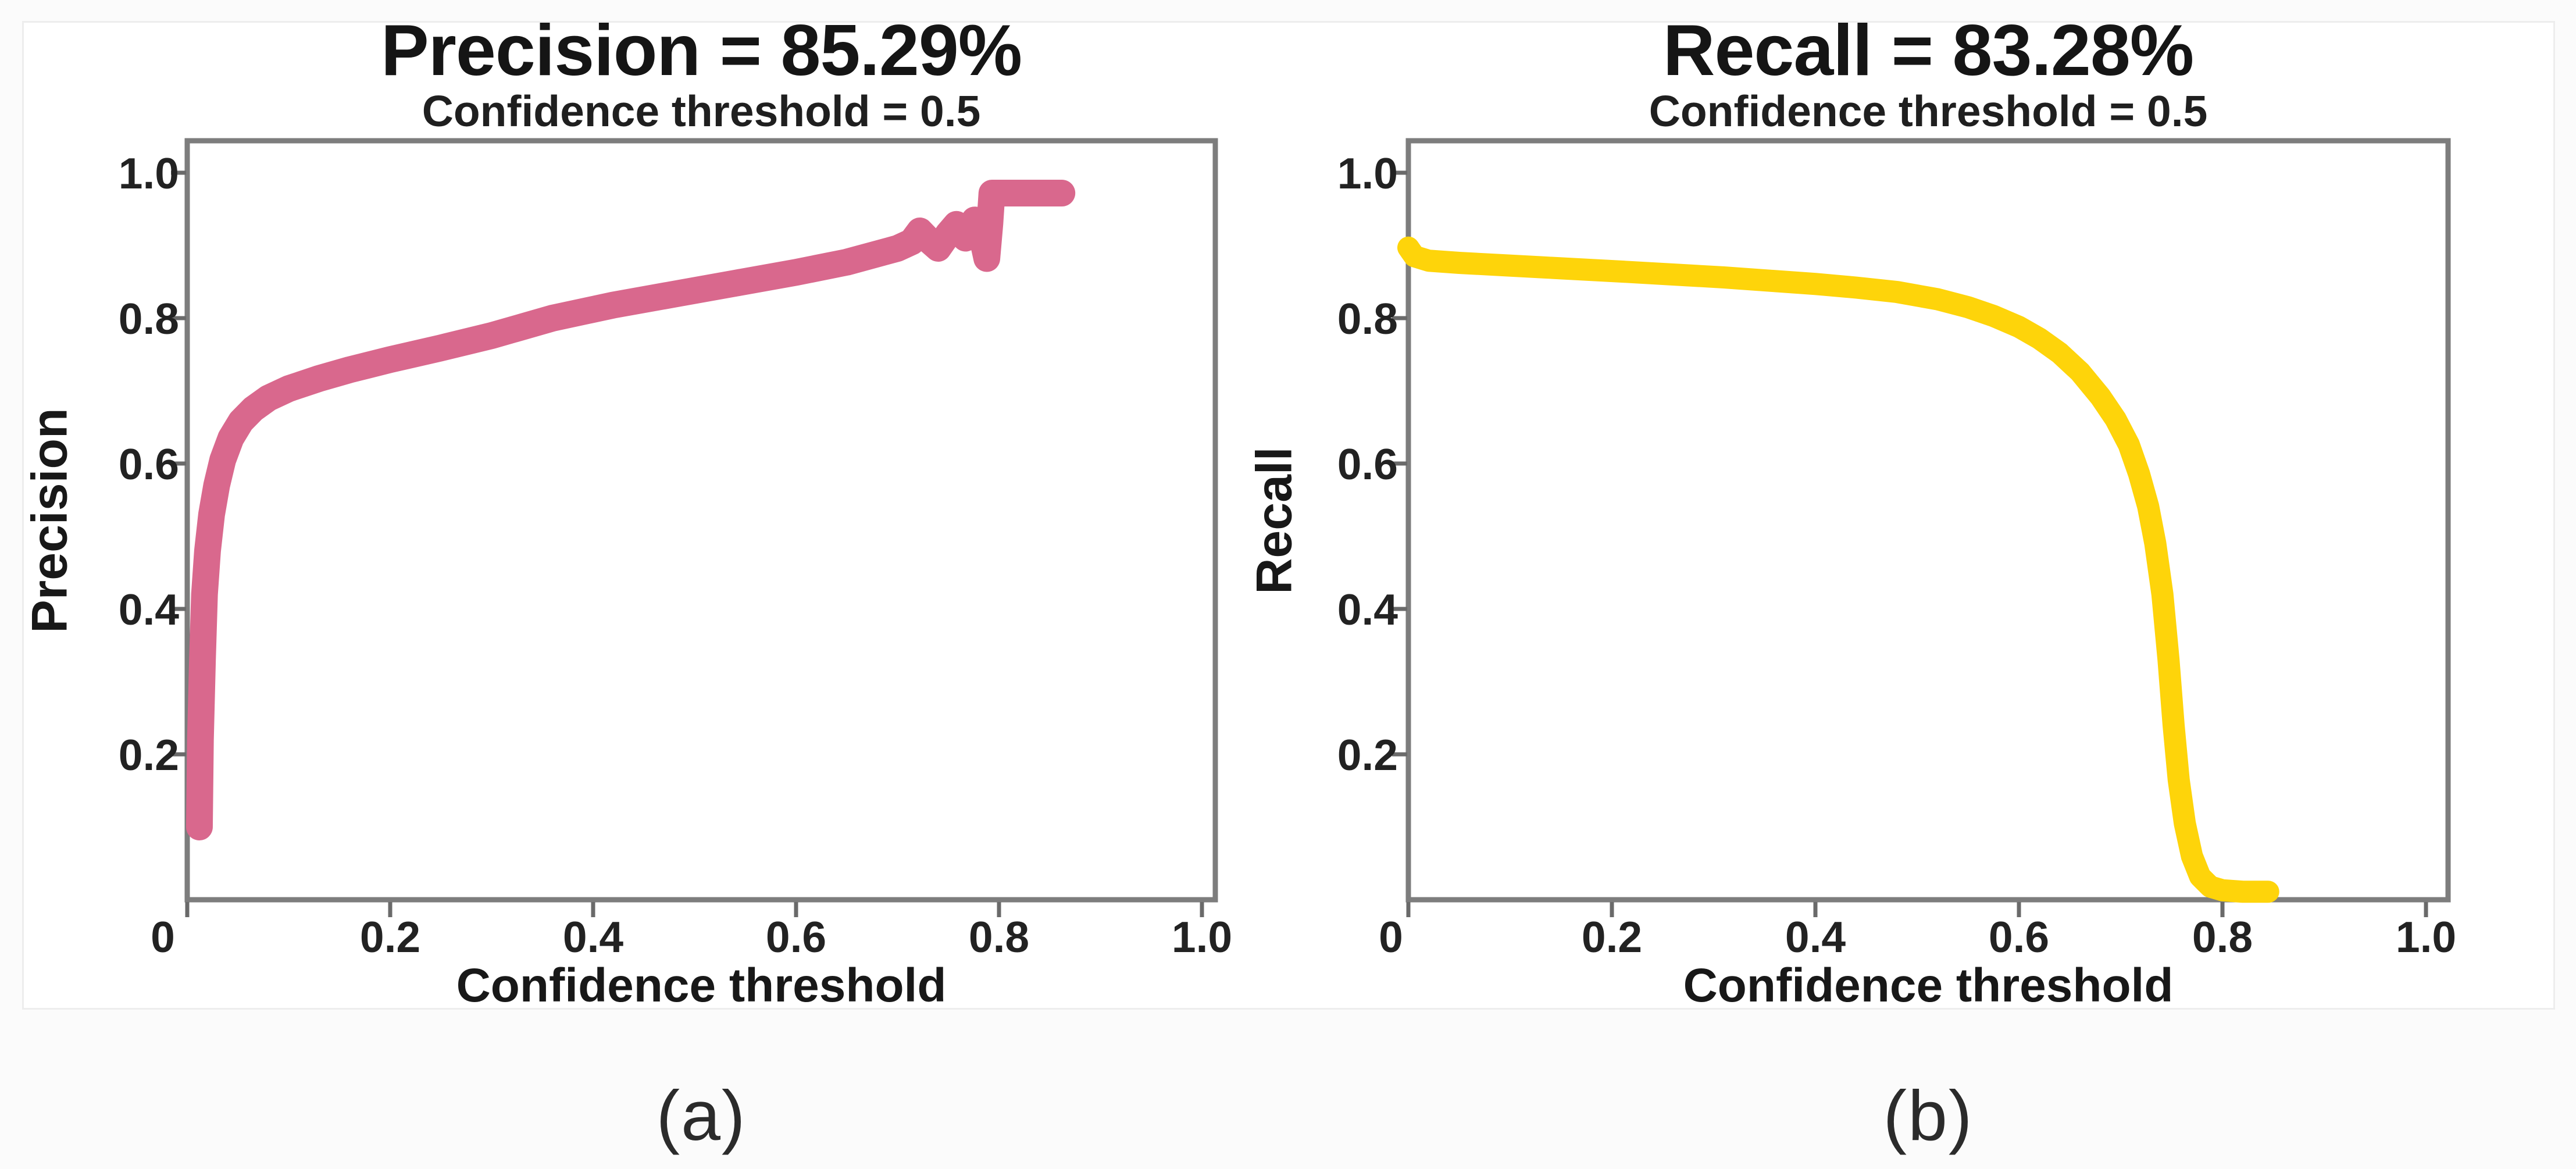 The width and height of the screenshot is (2576, 1169). What do you see at coordinates (1929, 986) in the screenshot?
I see `recall-x-axis-label: Confidence threshold` at bounding box center [1929, 986].